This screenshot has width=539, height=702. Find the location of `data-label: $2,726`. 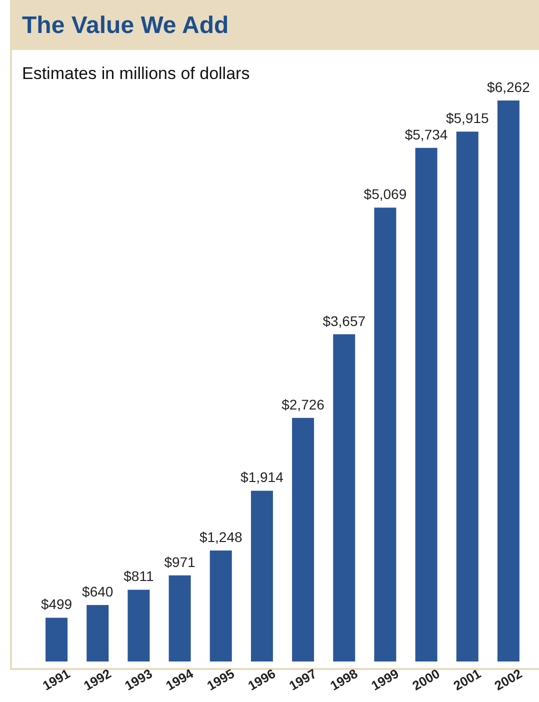

data-label: $2,726 is located at coordinates (303, 404).